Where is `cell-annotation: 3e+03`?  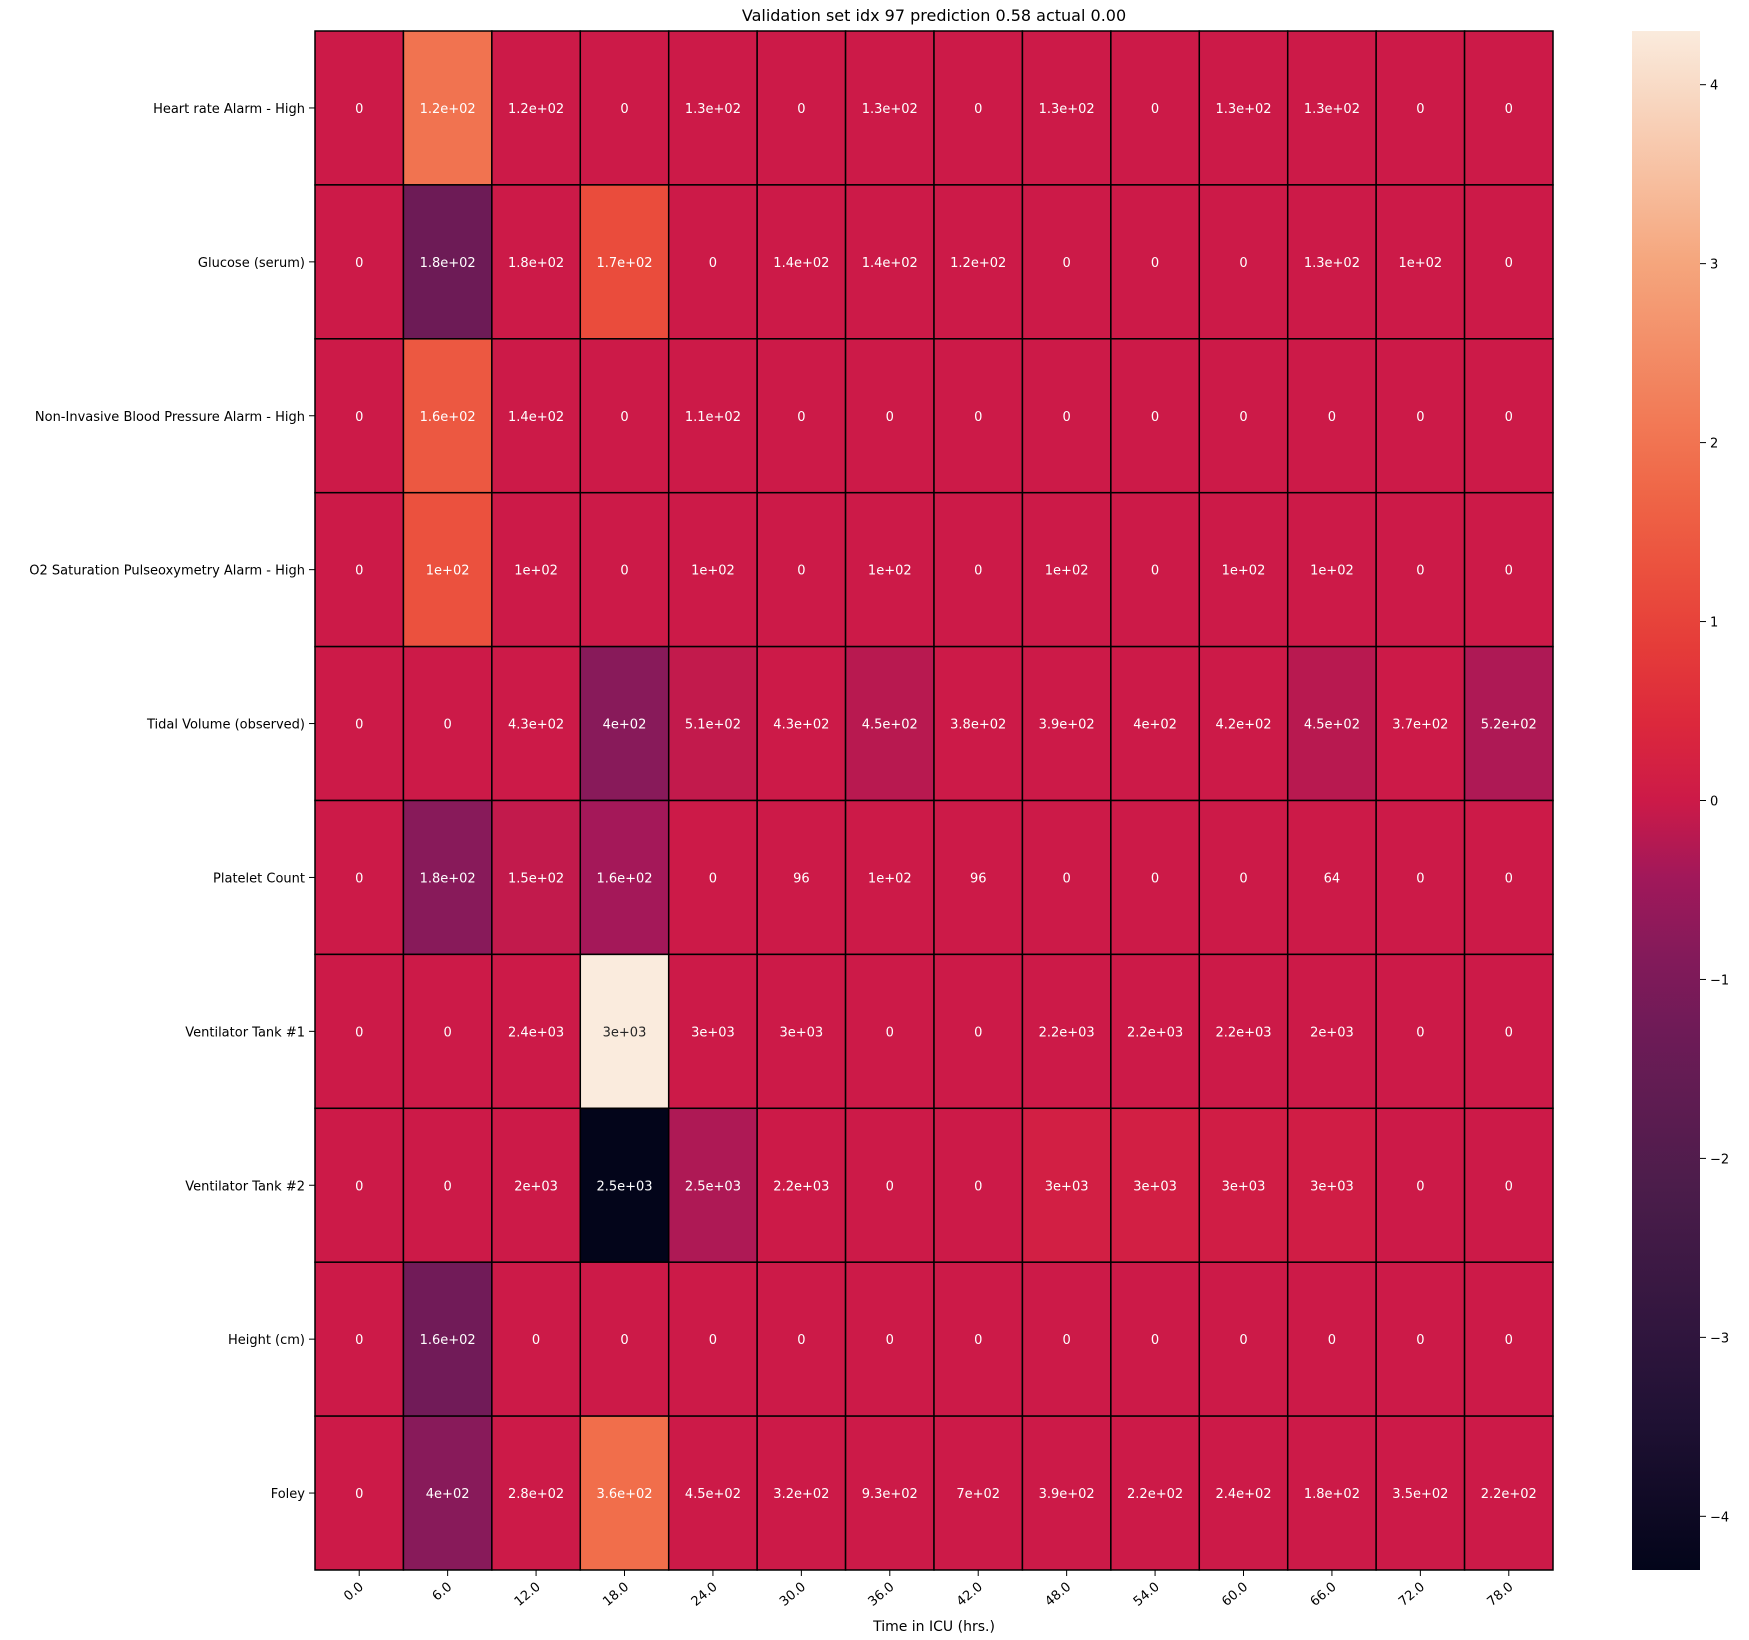 cell-annotation: 3e+03 is located at coordinates (713, 1032).